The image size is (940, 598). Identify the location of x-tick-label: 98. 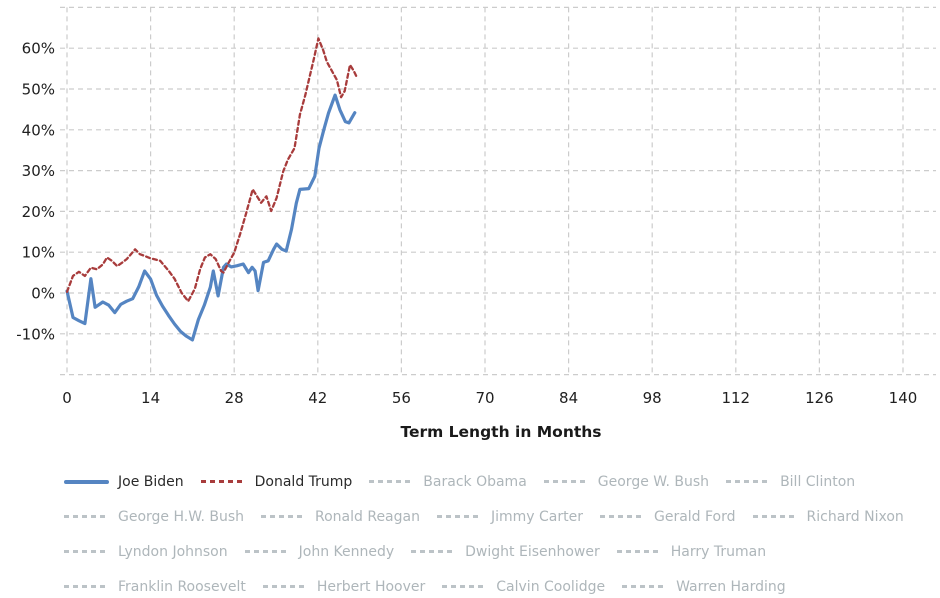
(652, 398).